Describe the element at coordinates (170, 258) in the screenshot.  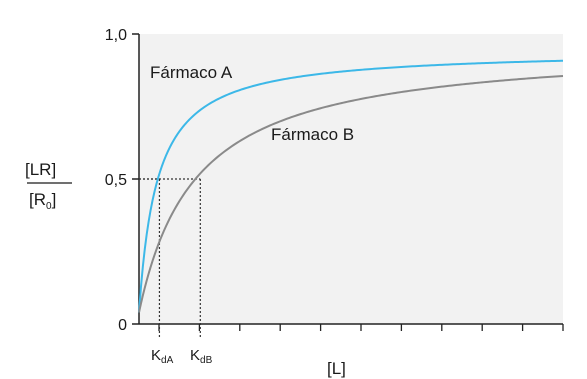
I see `kd-guide-lines` at that location.